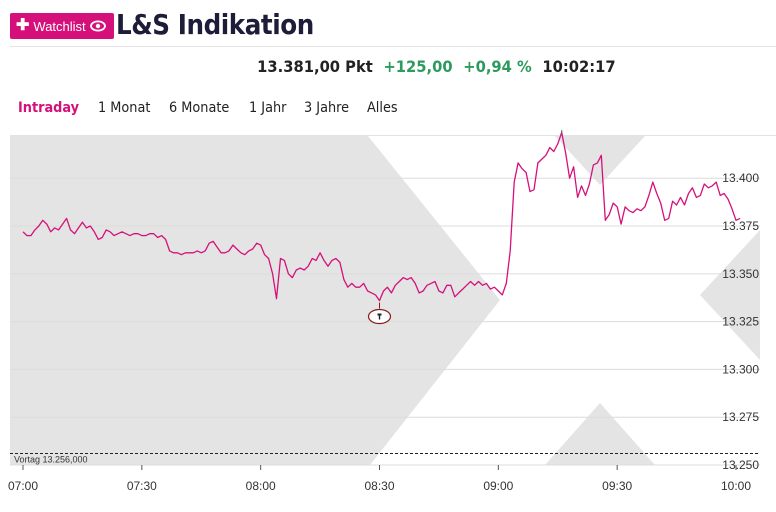 Image resolution: width=776 pixels, height=512 pixels. Describe the element at coordinates (579, 66) in the screenshot. I see `quote-time: 10:02:17` at that location.